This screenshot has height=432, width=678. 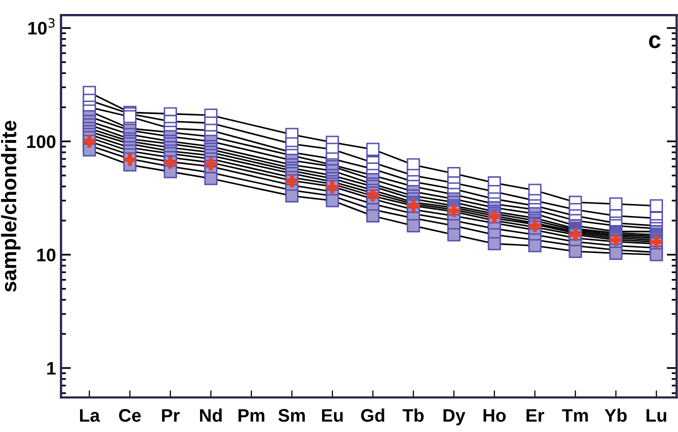 I want to click on x-tick-label: Ho, so click(x=495, y=415).